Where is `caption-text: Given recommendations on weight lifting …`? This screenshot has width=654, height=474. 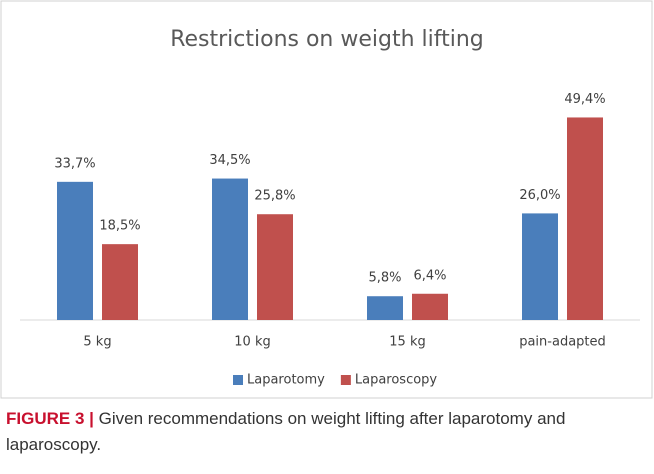 caption-text: Given recommendations on weight lifting … is located at coordinates (286, 431).